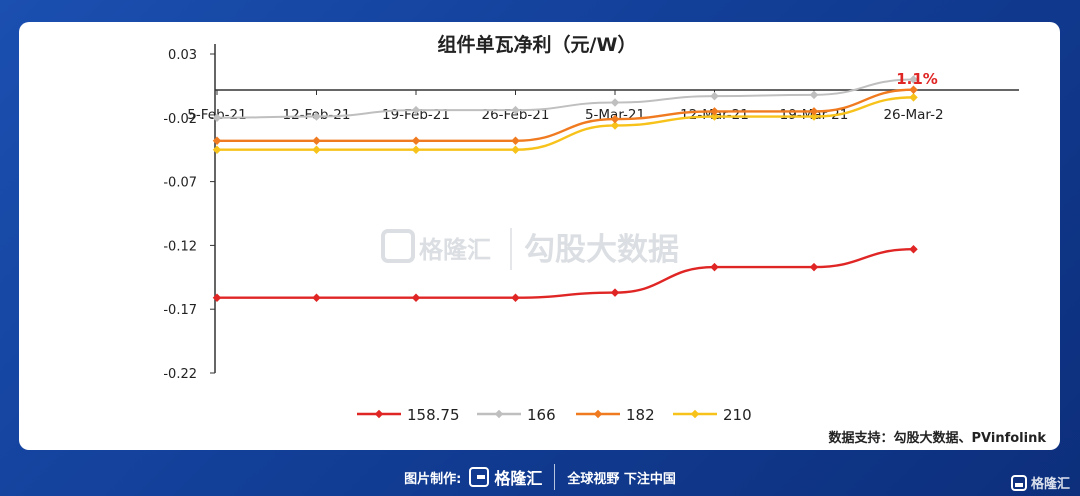  I want to click on watermark: 格隆汇 勾股大数据, so click(530, 249).